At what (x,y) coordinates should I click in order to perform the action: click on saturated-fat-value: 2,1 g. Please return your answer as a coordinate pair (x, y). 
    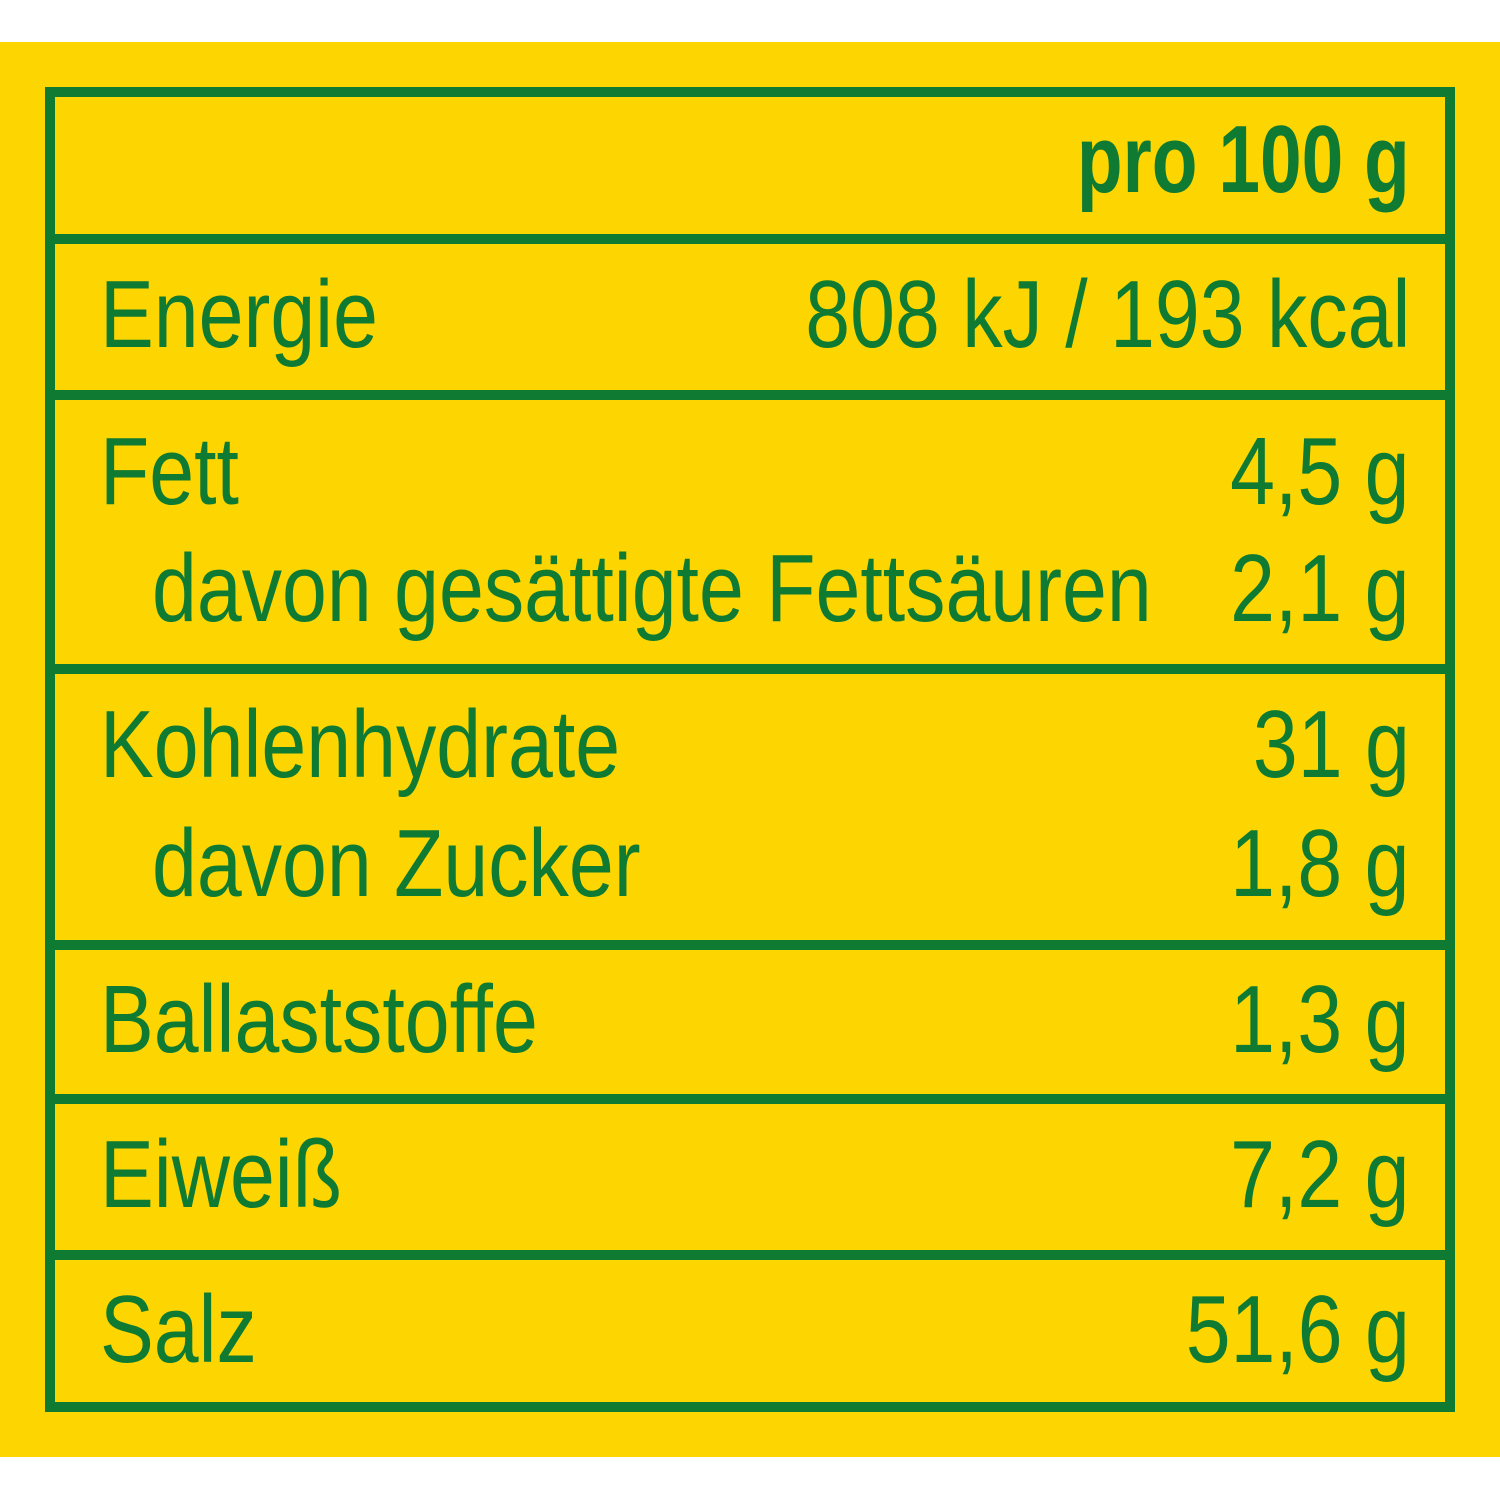
    Looking at the image, I should click on (1320, 588).